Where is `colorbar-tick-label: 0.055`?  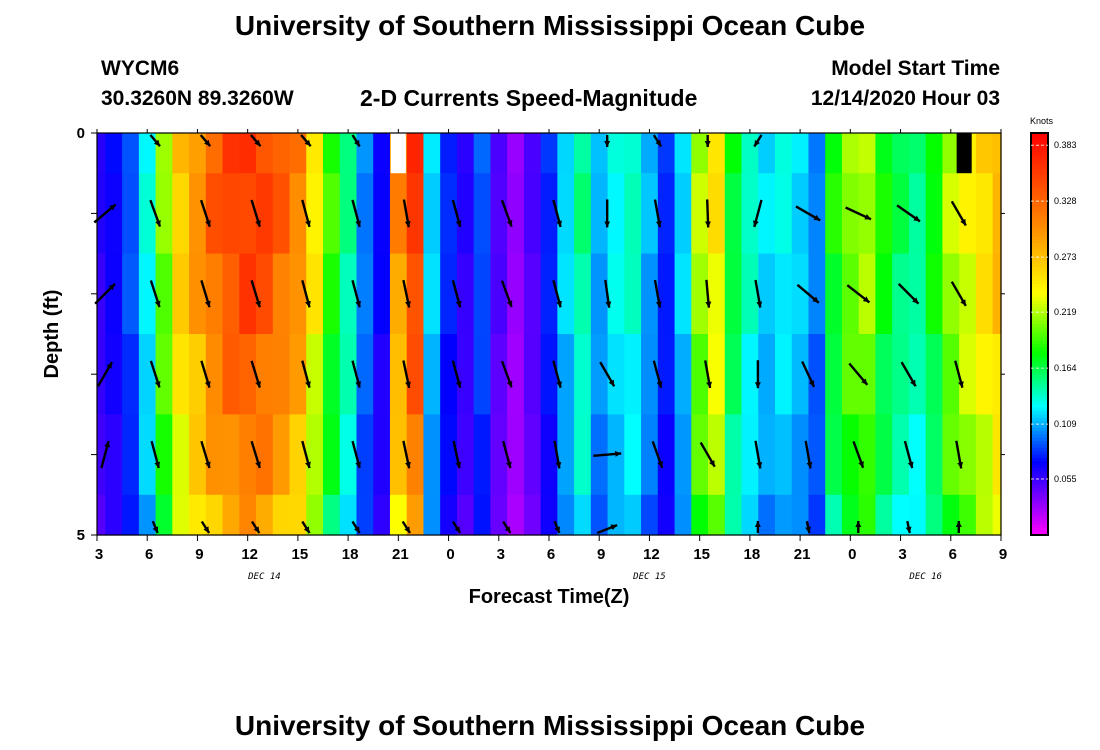 colorbar-tick-label: 0.055 is located at coordinates (1065, 479).